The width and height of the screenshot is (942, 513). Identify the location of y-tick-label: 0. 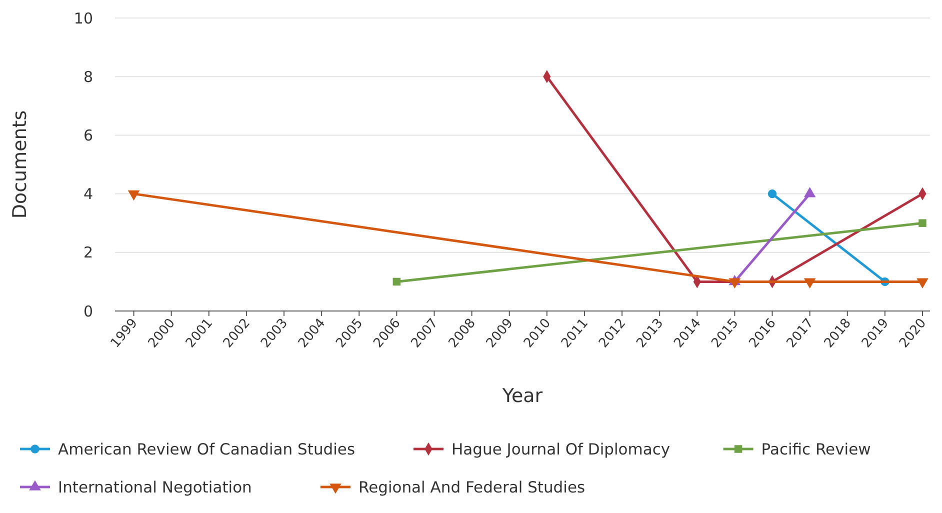
(88, 311).